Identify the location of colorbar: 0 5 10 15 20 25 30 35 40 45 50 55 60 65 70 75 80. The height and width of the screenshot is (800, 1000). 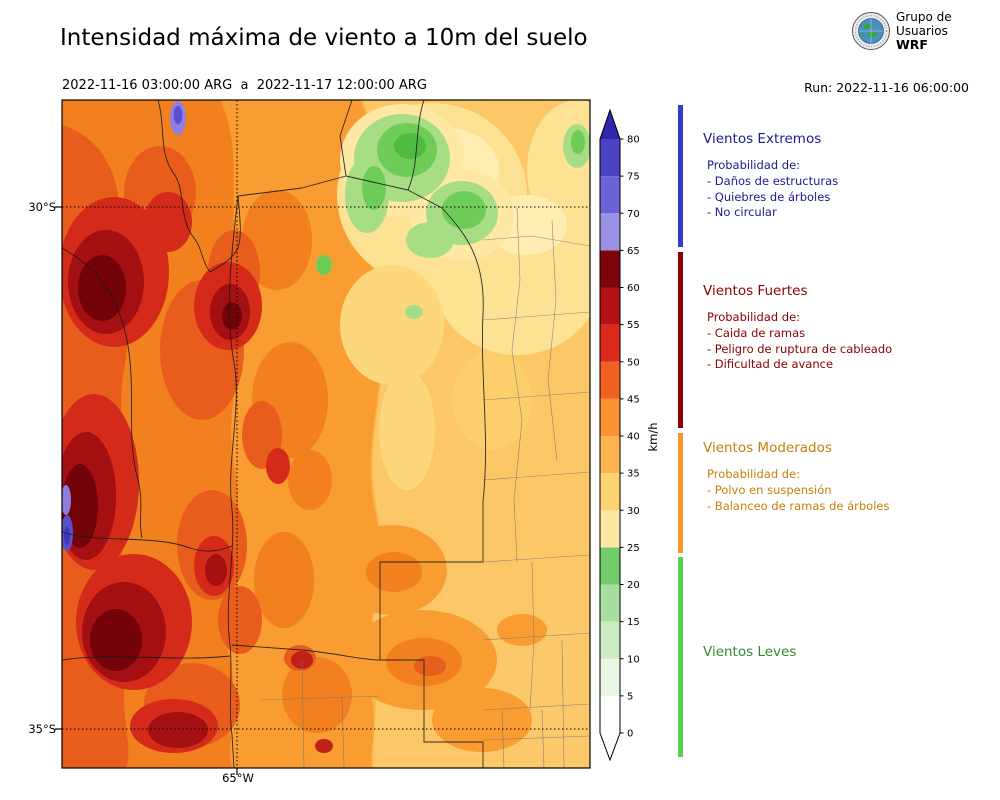
(619, 435).